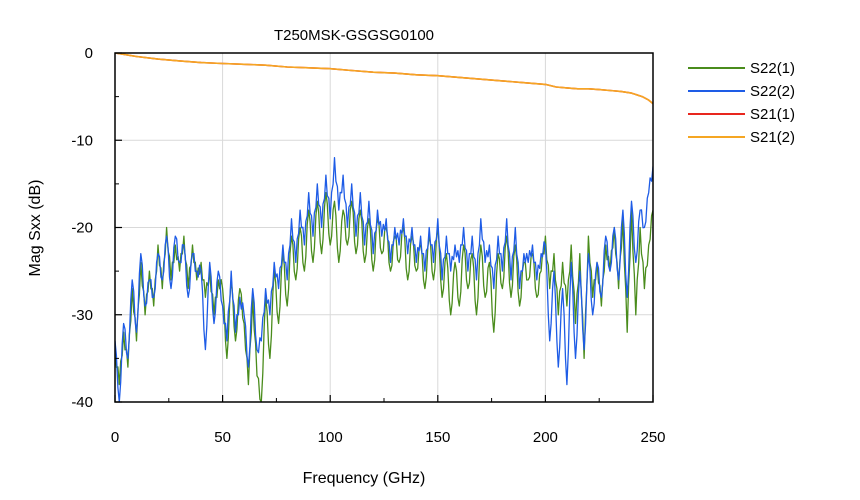  What do you see at coordinates (35, 228) in the screenshot?
I see `y-axis-title: Mag Sxx (dB)` at bounding box center [35, 228].